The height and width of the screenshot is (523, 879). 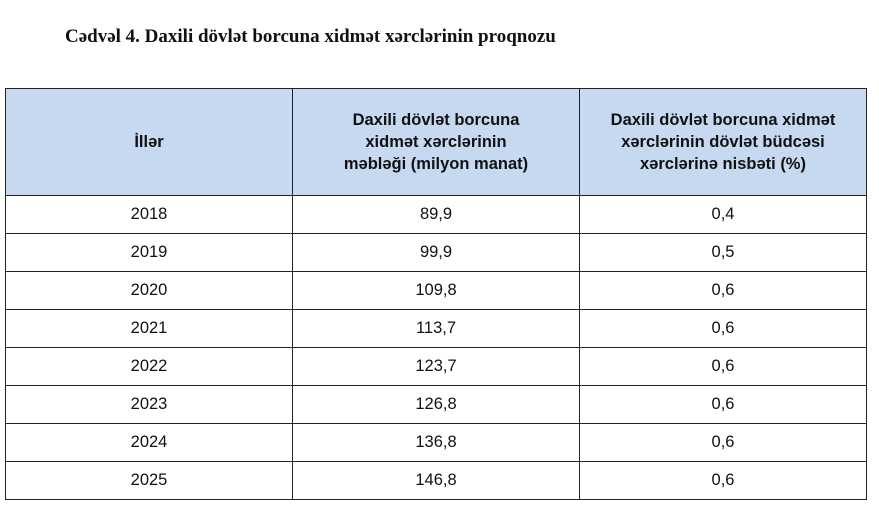 I want to click on cell-amount: 113,7, so click(x=436, y=328).